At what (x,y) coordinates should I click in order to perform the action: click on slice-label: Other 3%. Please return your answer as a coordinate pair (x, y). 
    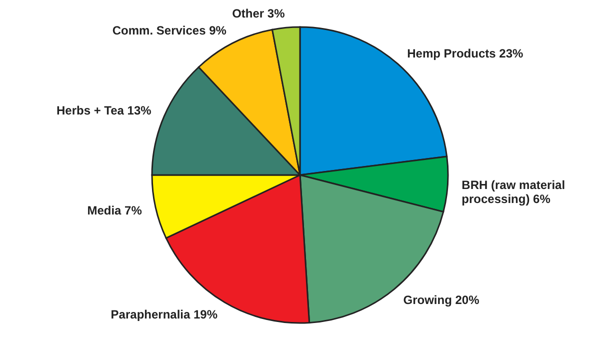
    Looking at the image, I should click on (259, 13).